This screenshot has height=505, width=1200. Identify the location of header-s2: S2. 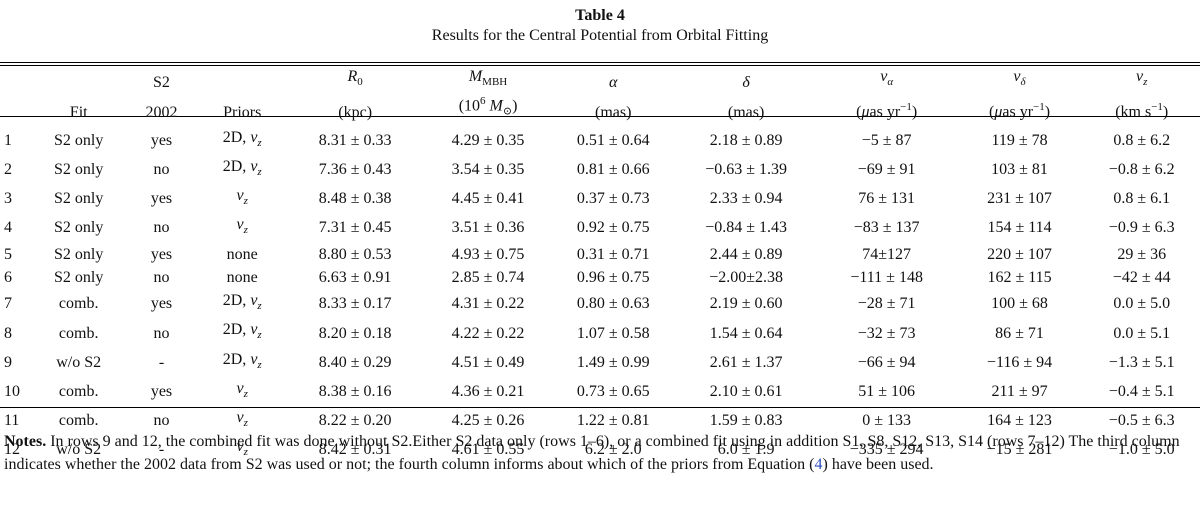
(161, 83).